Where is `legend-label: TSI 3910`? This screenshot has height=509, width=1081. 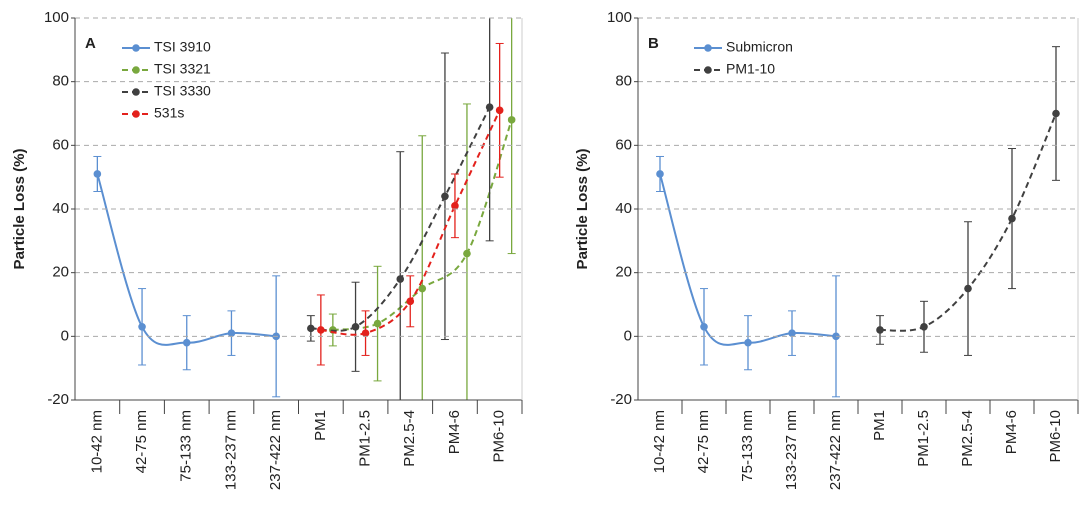
legend-label: TSI 3910 is located at coordinates (182, 47).